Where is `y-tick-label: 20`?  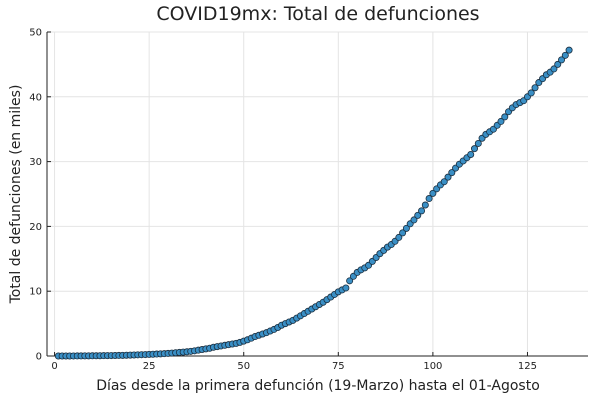
y-tick-label: 20 is located at coordinates (35, 227).